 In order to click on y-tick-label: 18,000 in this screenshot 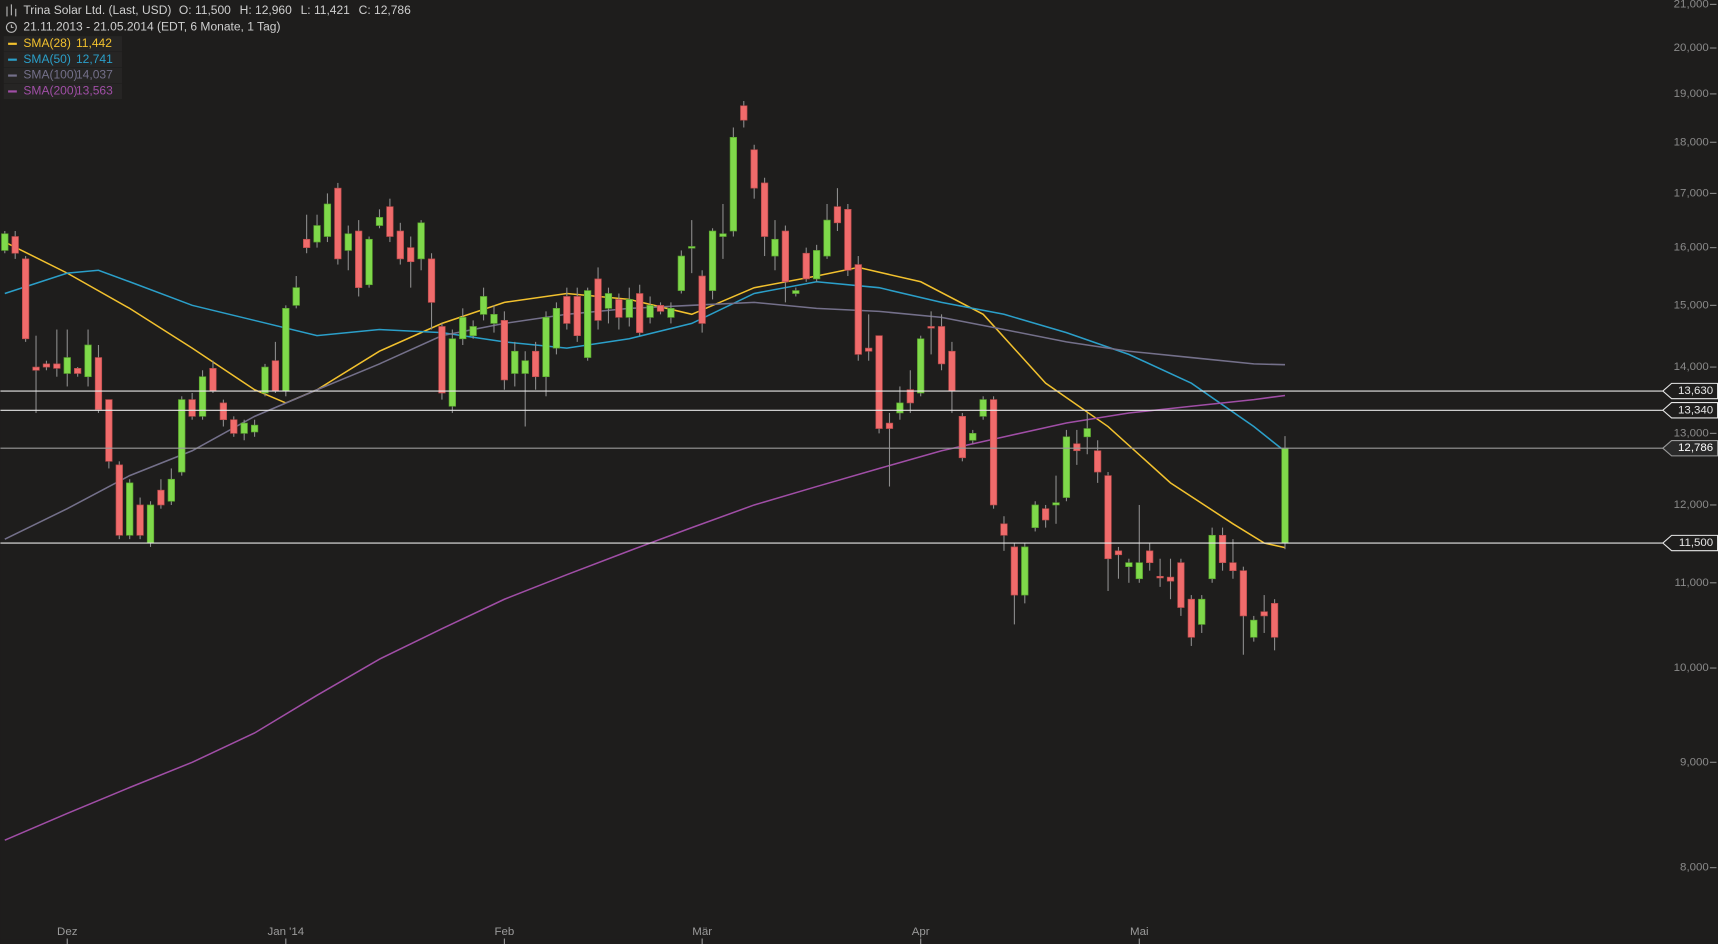, I will do `click(1691, 142)`.